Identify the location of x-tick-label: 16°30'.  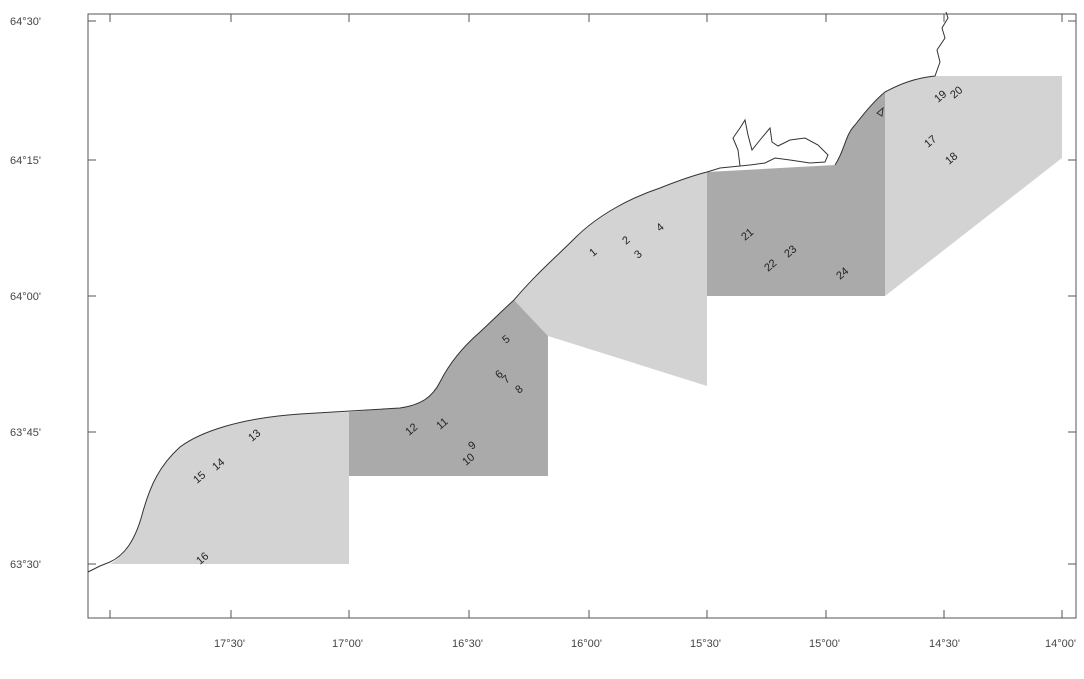
(467, 644).